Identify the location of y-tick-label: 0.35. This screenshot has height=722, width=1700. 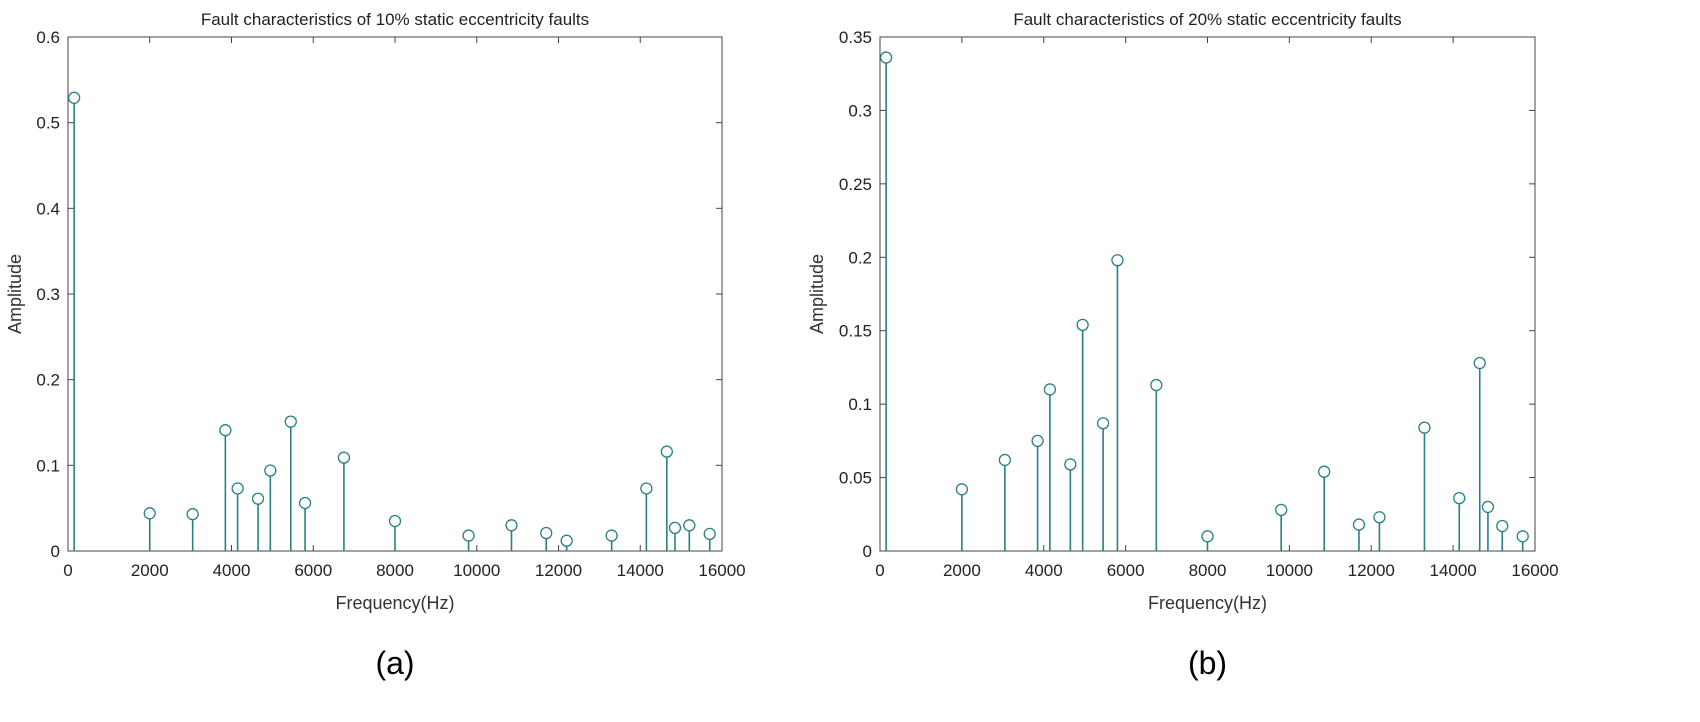
(855, 37).